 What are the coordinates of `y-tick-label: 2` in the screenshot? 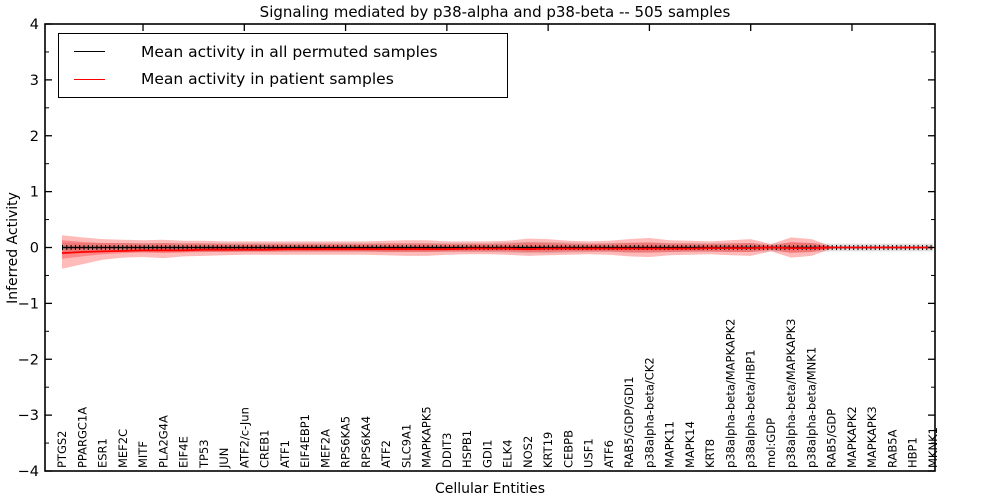 It's located at (34, 137).